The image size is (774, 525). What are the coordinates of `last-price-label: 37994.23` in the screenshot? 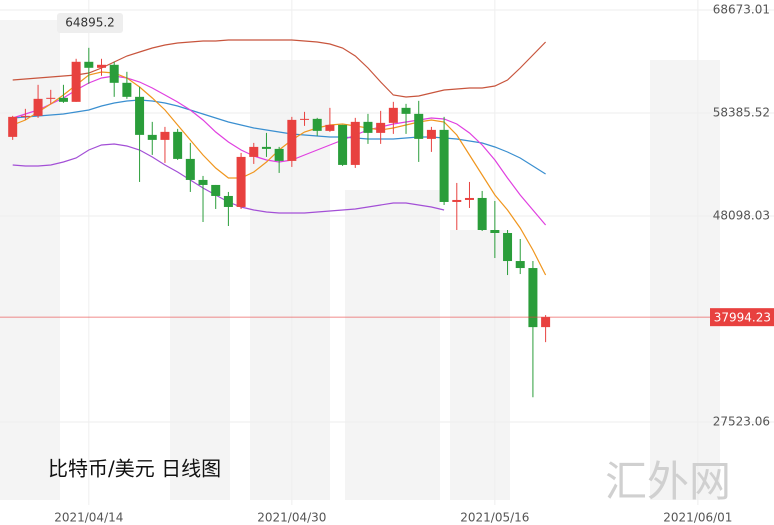 It's located at (742, 318).